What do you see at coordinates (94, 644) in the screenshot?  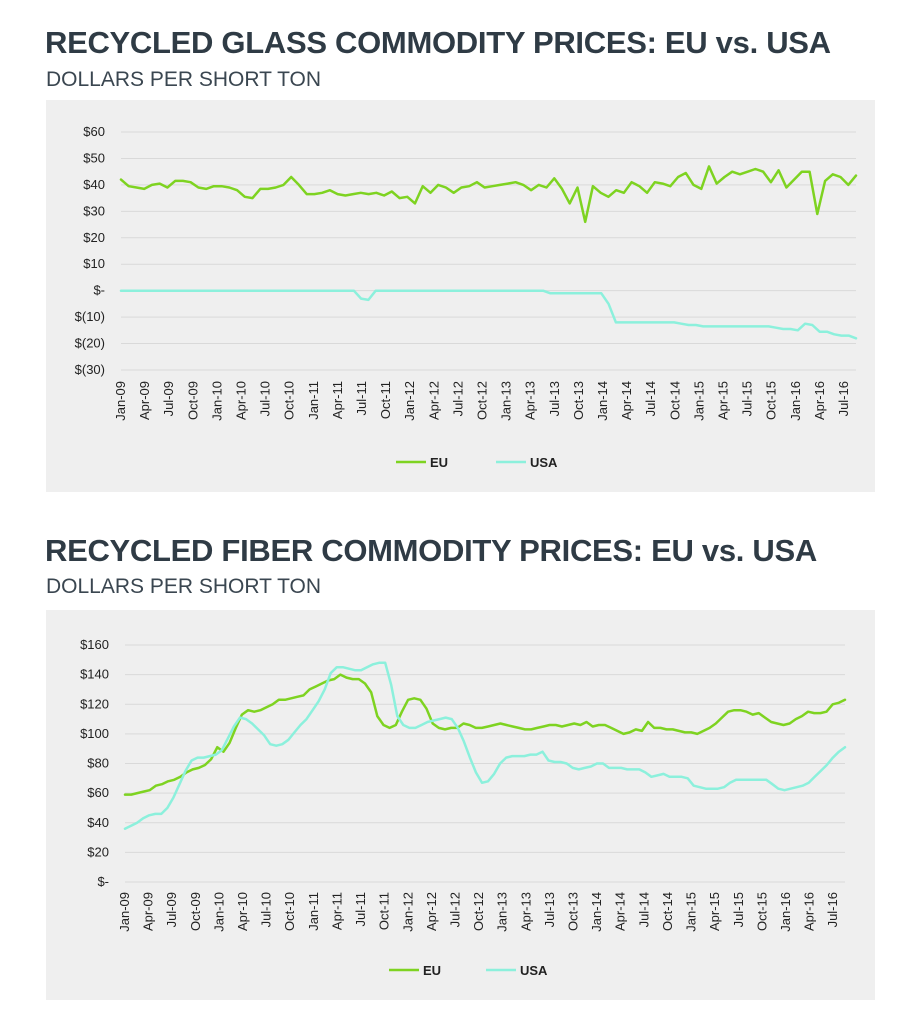 I see `y-tick-label: $160` at bounding box center [94, 644].